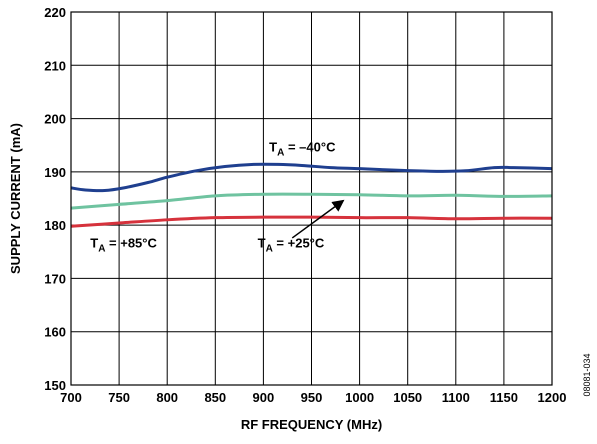  What do you see at coordinates (318, 219) in the screenshot?
I see `annotation-arrow` at bounding box center [318, 219].